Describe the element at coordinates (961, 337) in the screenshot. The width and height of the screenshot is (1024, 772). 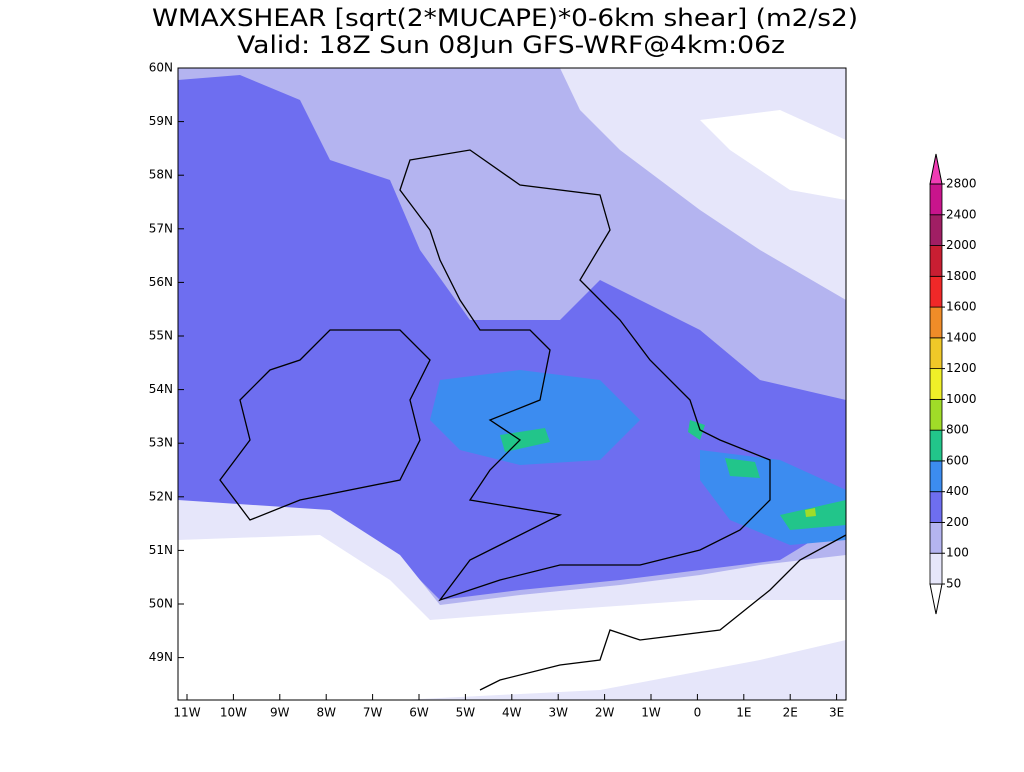
I see `colorbar-label: 1400` at that location.